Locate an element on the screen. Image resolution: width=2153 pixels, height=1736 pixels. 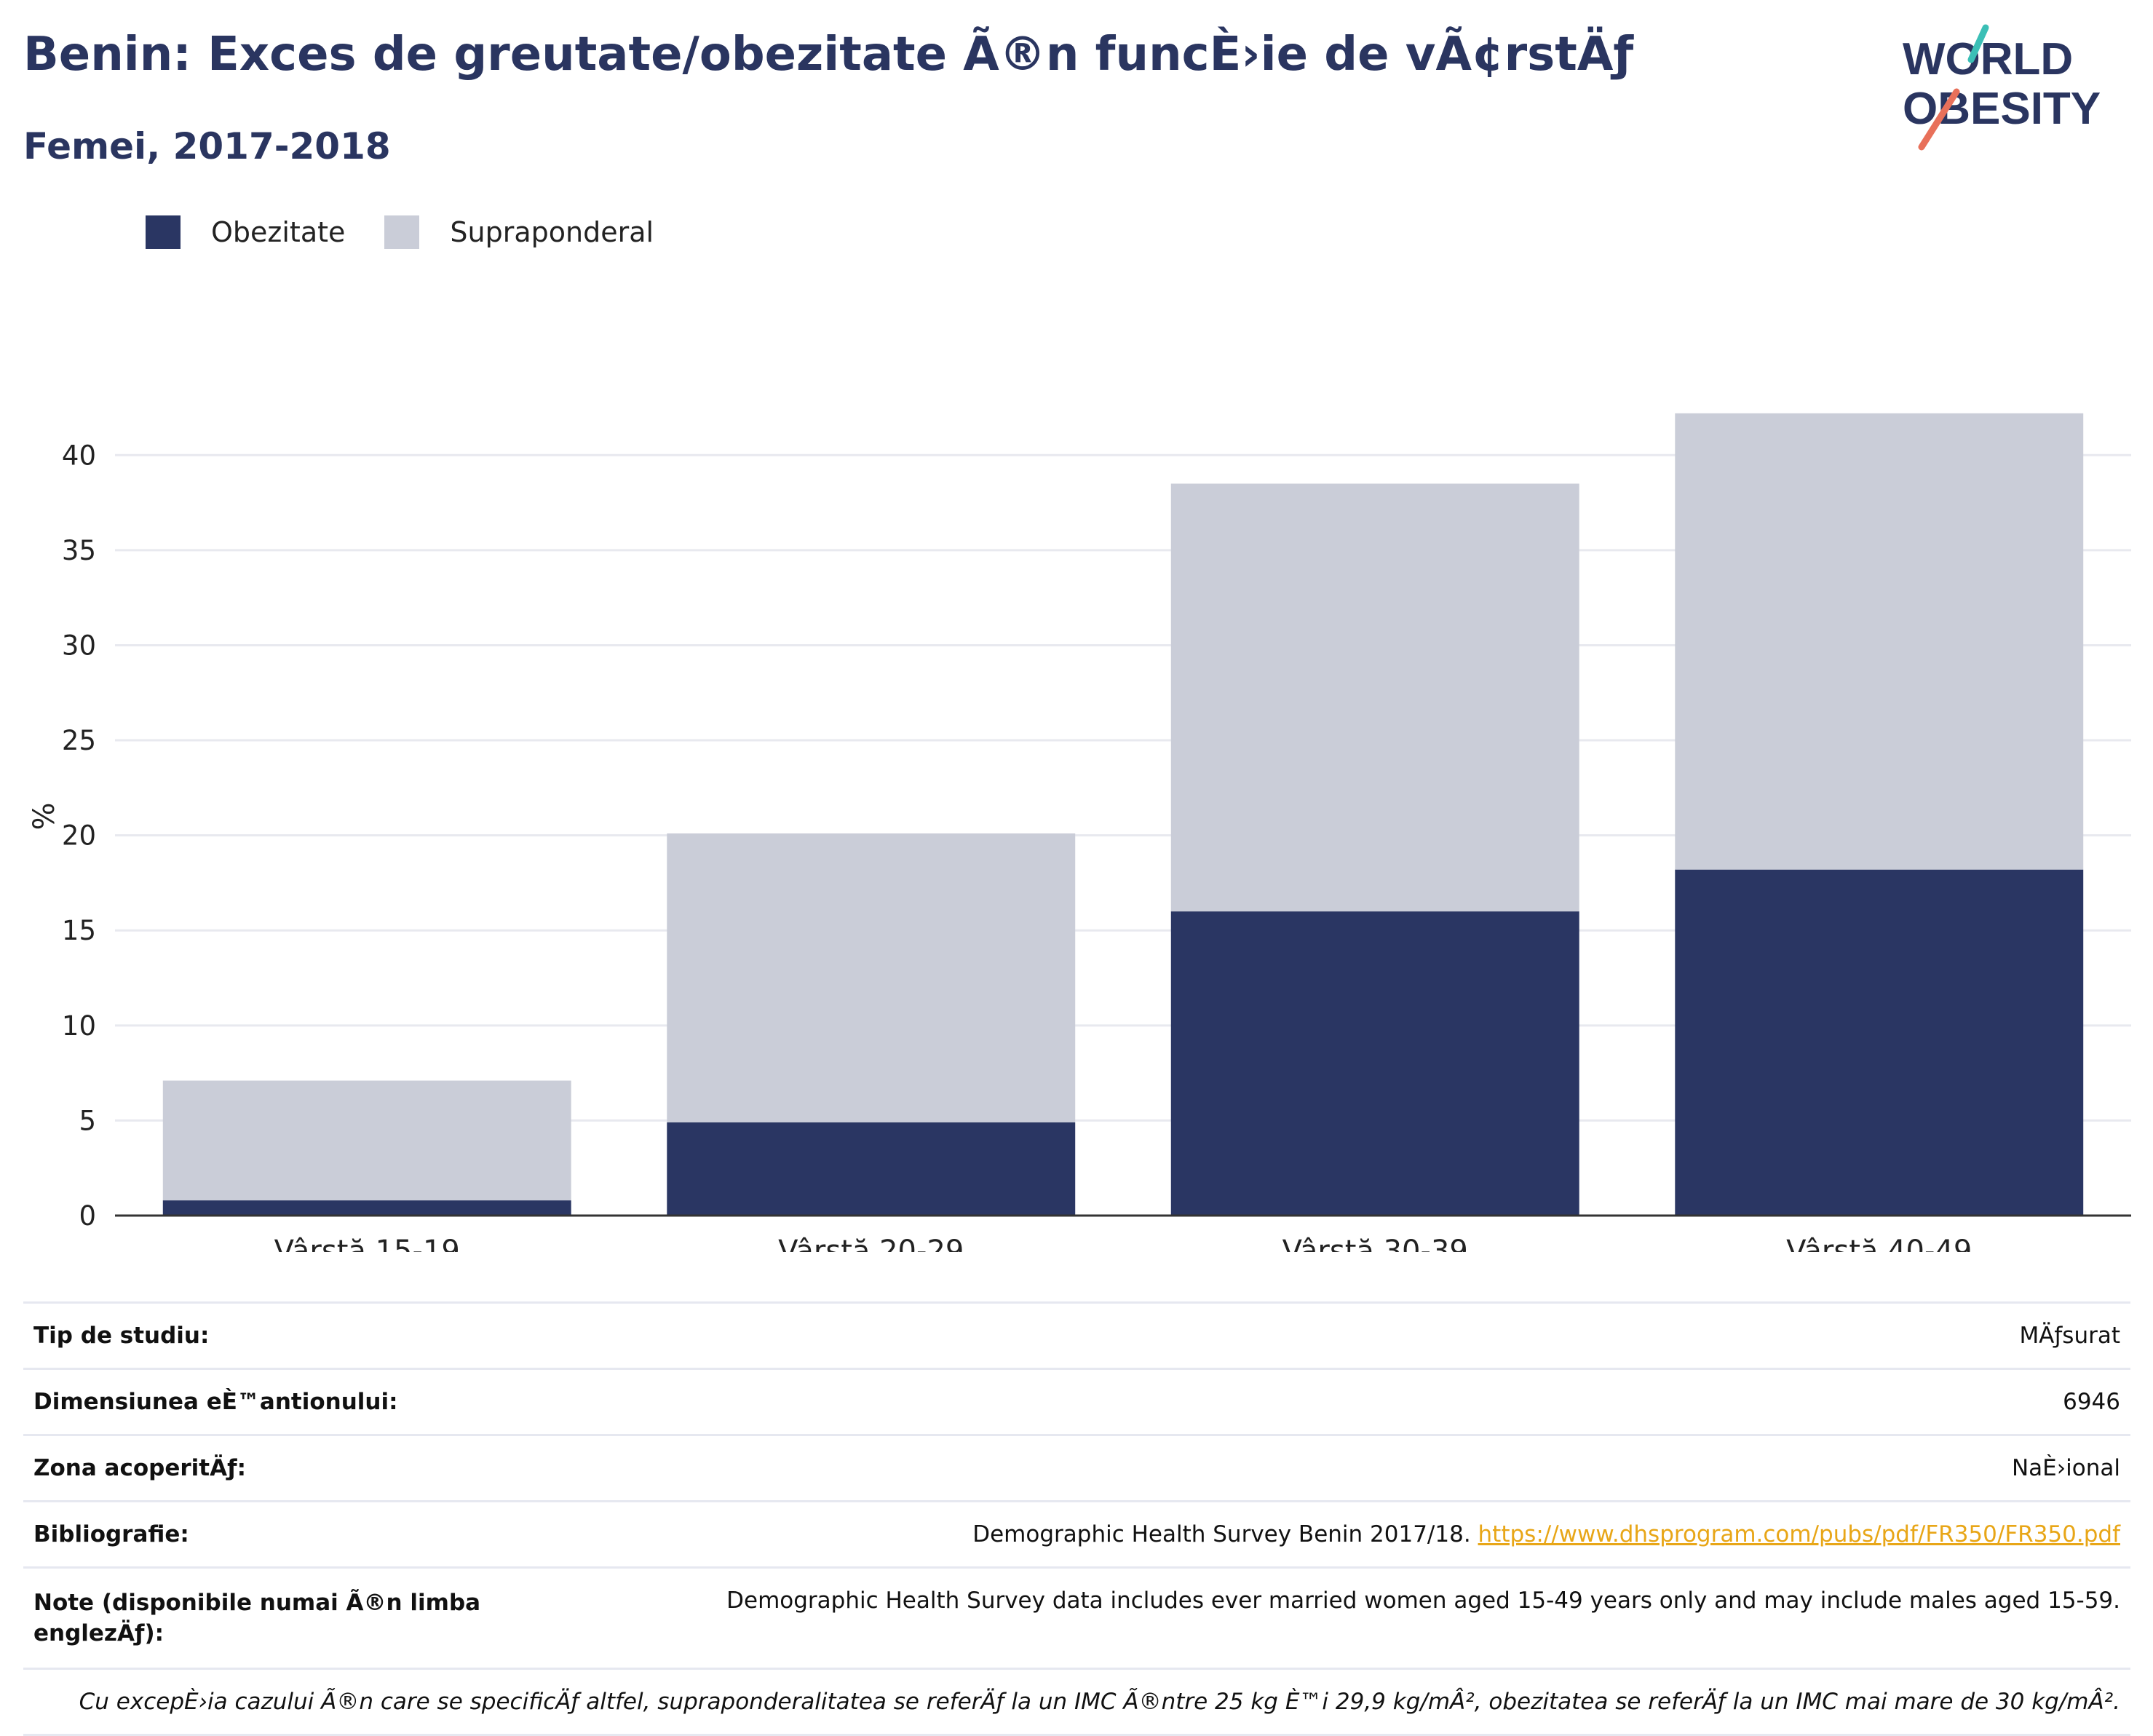
y-tick-label: 30 is located at coordinates (79, 645).